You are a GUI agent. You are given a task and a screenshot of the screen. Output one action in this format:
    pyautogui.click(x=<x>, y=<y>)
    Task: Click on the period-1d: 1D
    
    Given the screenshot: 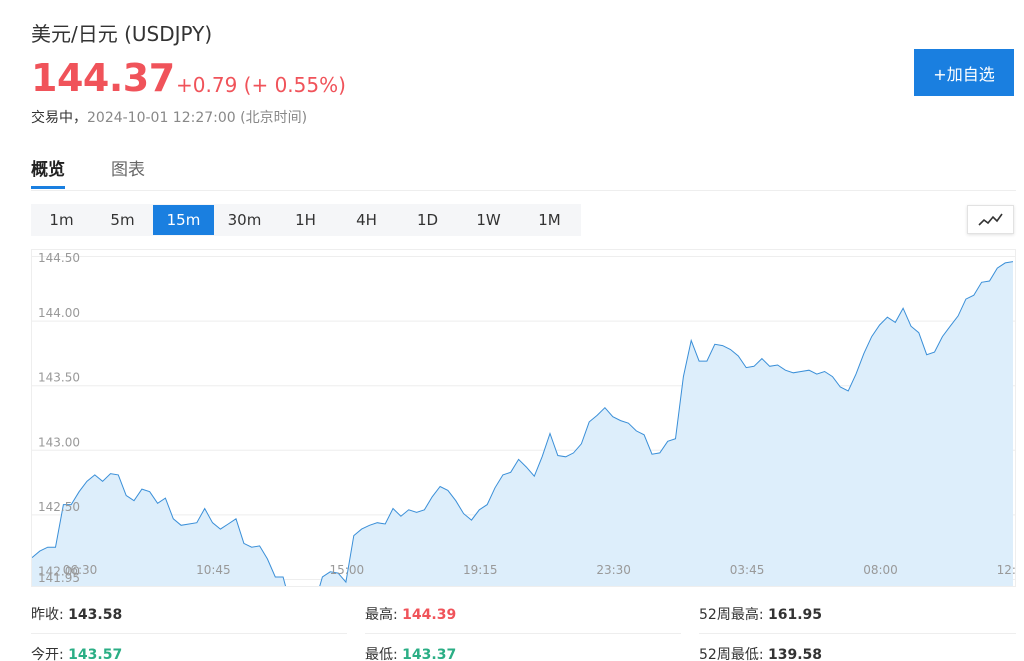 What is the action you would take?
    pyautogui.click(x=427, y=220)
    